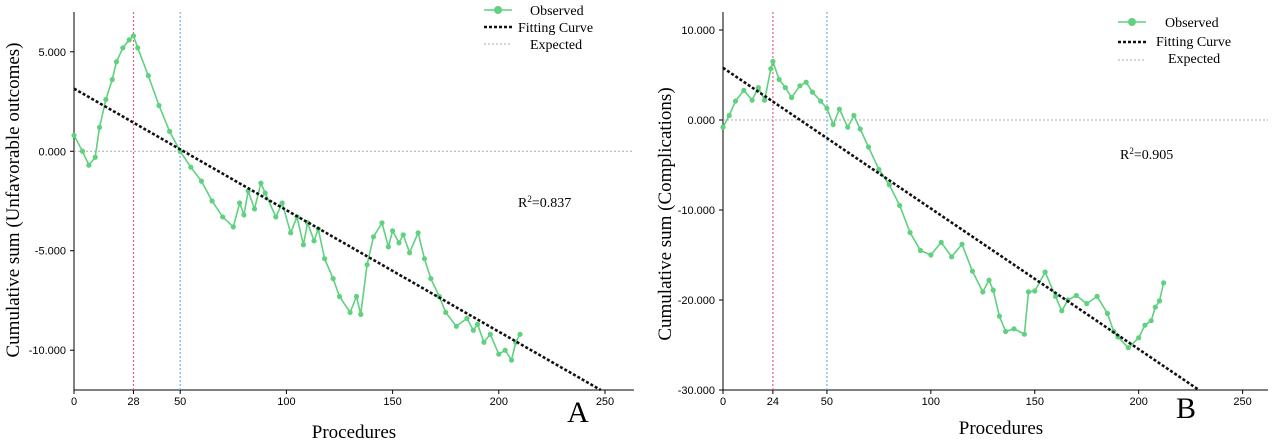 The width and height of the screenshot is (1280, 440). I want to click on panel-b-legend-expected-label: Expected, so click(1194, 59).